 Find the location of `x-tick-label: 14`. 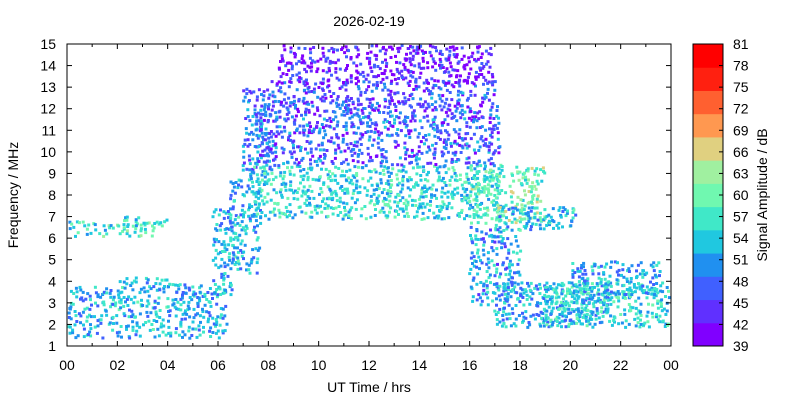

x-tick-label: 14 is located at coordinates (420, 365).